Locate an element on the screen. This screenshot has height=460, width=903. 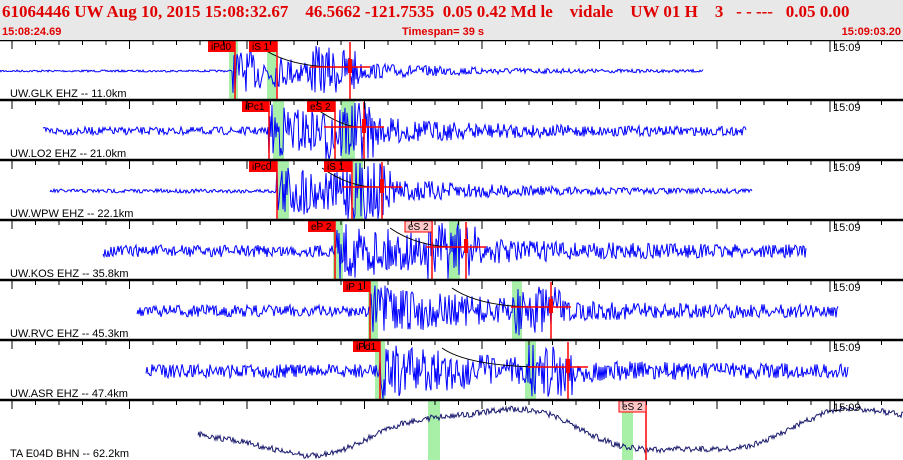
timespan: Timespan= 39 s is located at coordinates (443, 32).